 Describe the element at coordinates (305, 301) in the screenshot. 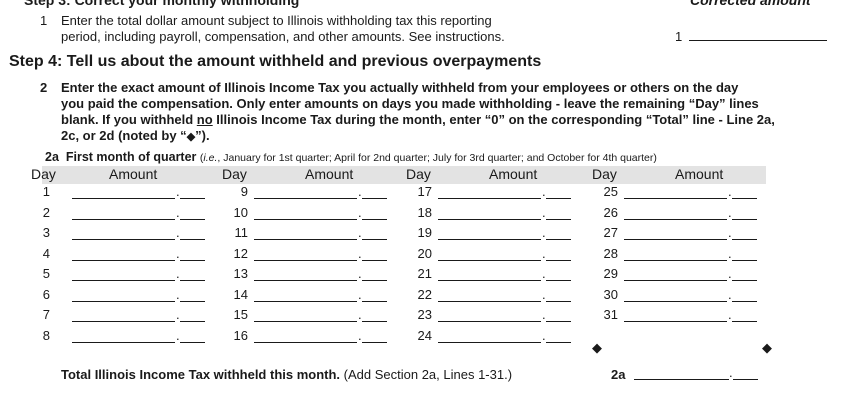

I see `day-14-amount-field` at that location.